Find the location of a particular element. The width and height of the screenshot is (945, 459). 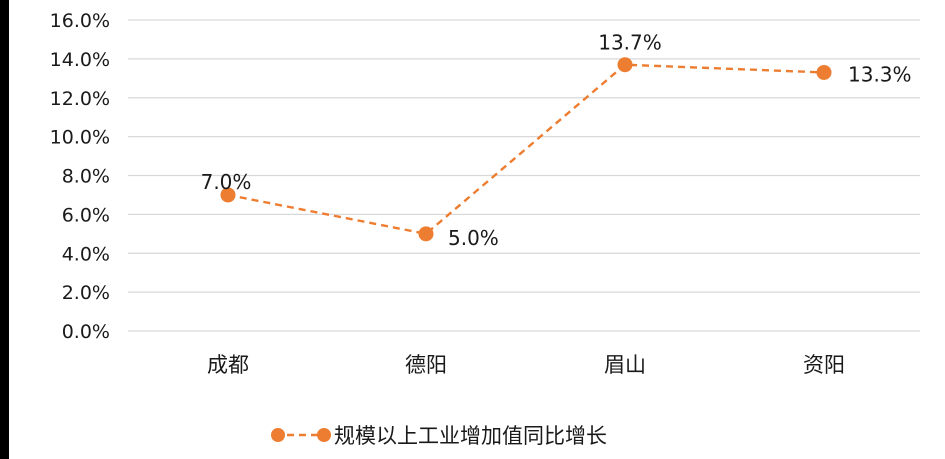

legend-label: 规模以上工业增加值同比增长 is located at coordinates (470, 436).